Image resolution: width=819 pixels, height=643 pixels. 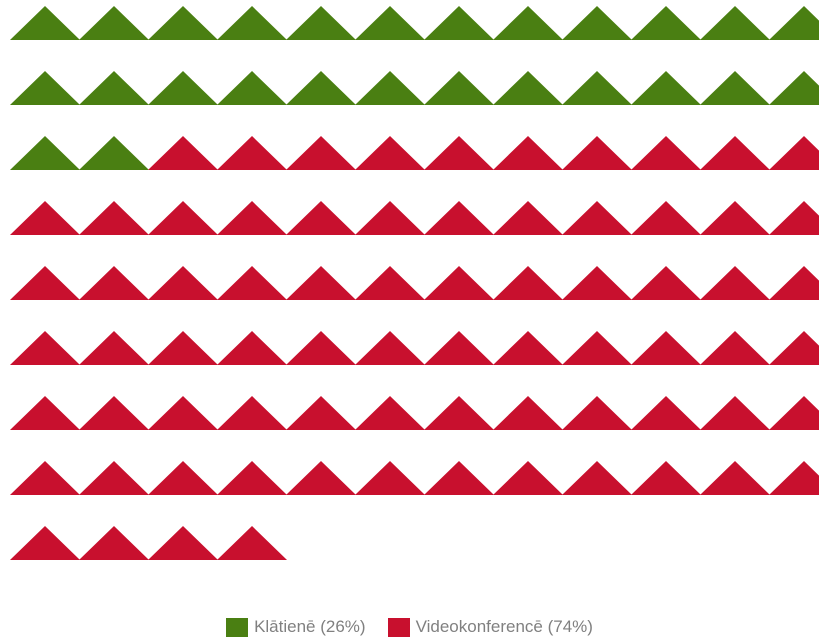 What do you see at coordinates (237, 627) in the screenshot?
I see `legend-swatch-klatiene` at bounding box center [237, 627].